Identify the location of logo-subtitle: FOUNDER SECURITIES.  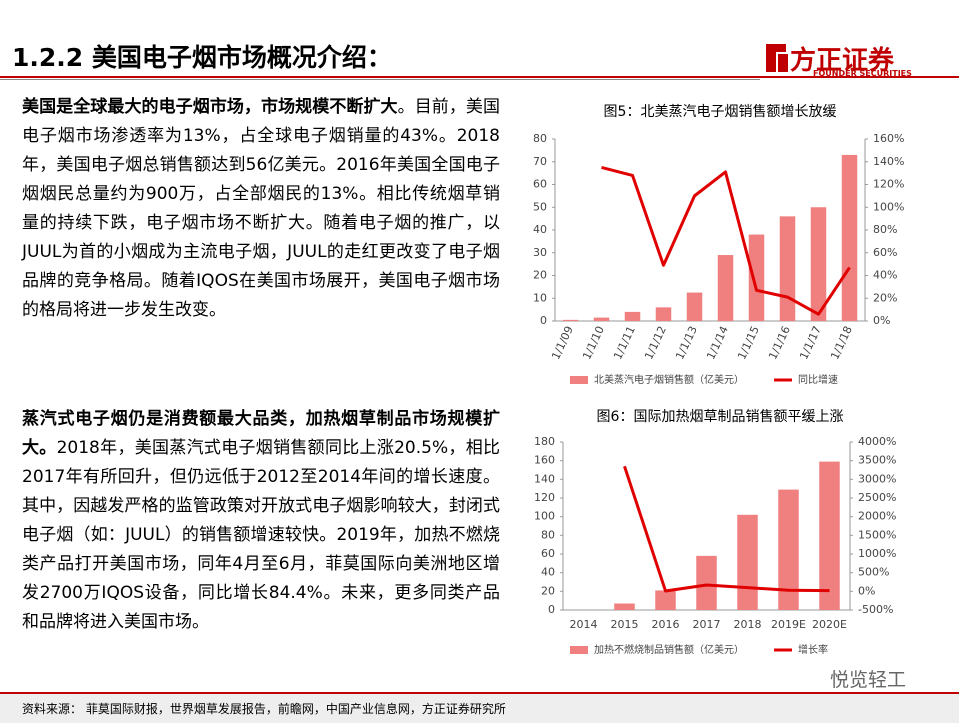
(862, 73).